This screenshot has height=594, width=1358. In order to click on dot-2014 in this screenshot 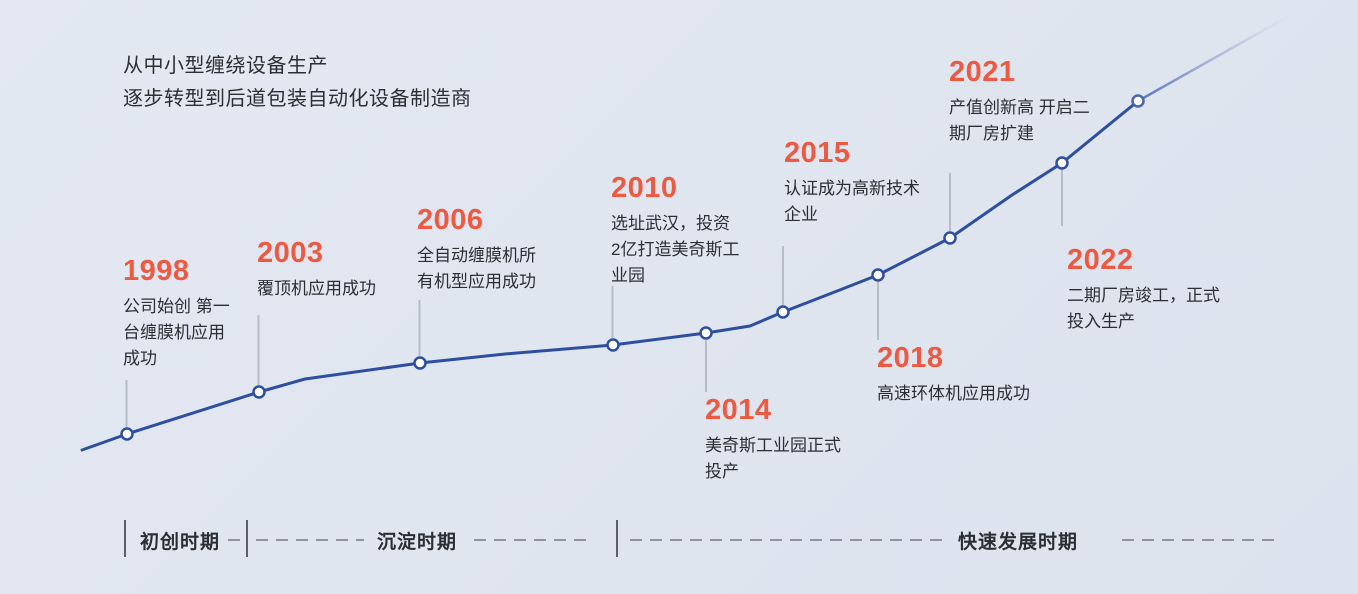, I will do `click(706, 333)`.